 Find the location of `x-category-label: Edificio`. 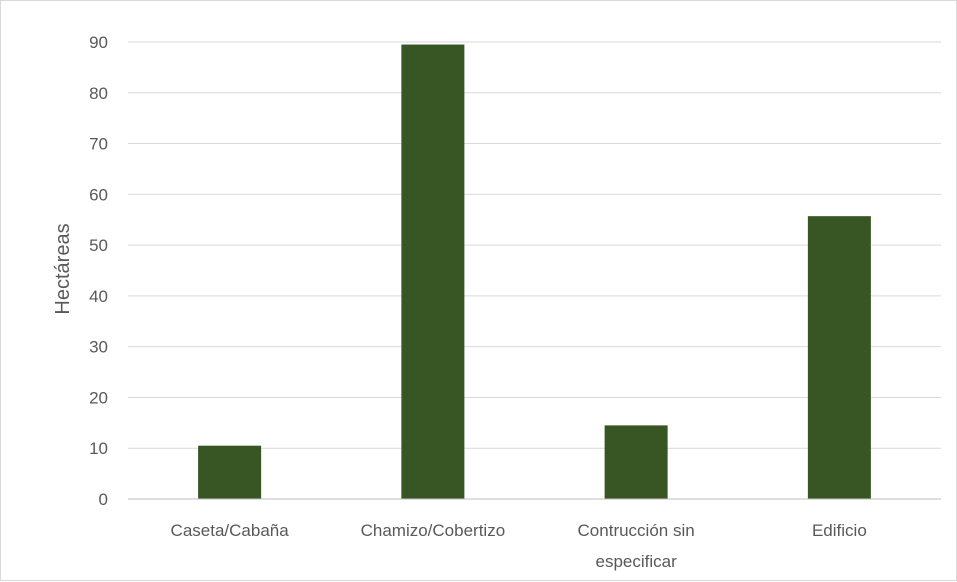

x-category-label: Edificio is located at coordinates (839, 530).